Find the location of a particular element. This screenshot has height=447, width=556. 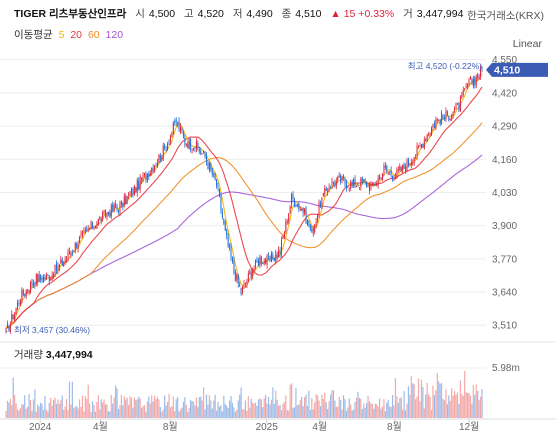

current-price-tag is located at coordinates (517, 69).